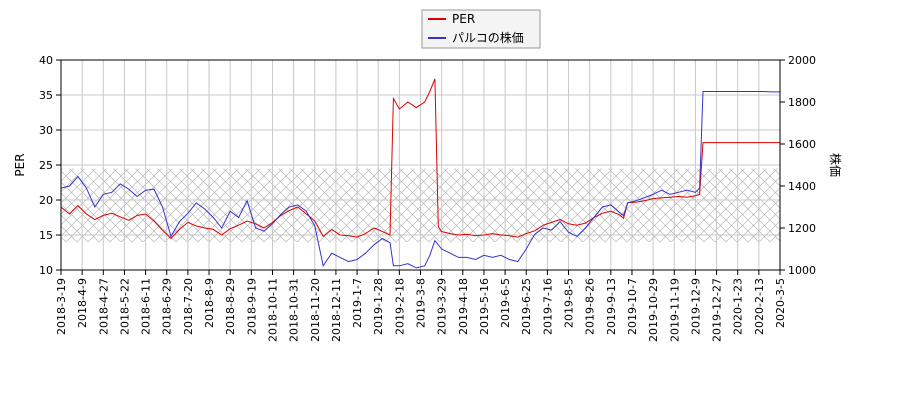 This screenshot has width=900, height=400. What do you see at coordinates (802, 144) in the screenshot?
I see `right-tick-label: 1600` at bounding box center [802, 144].